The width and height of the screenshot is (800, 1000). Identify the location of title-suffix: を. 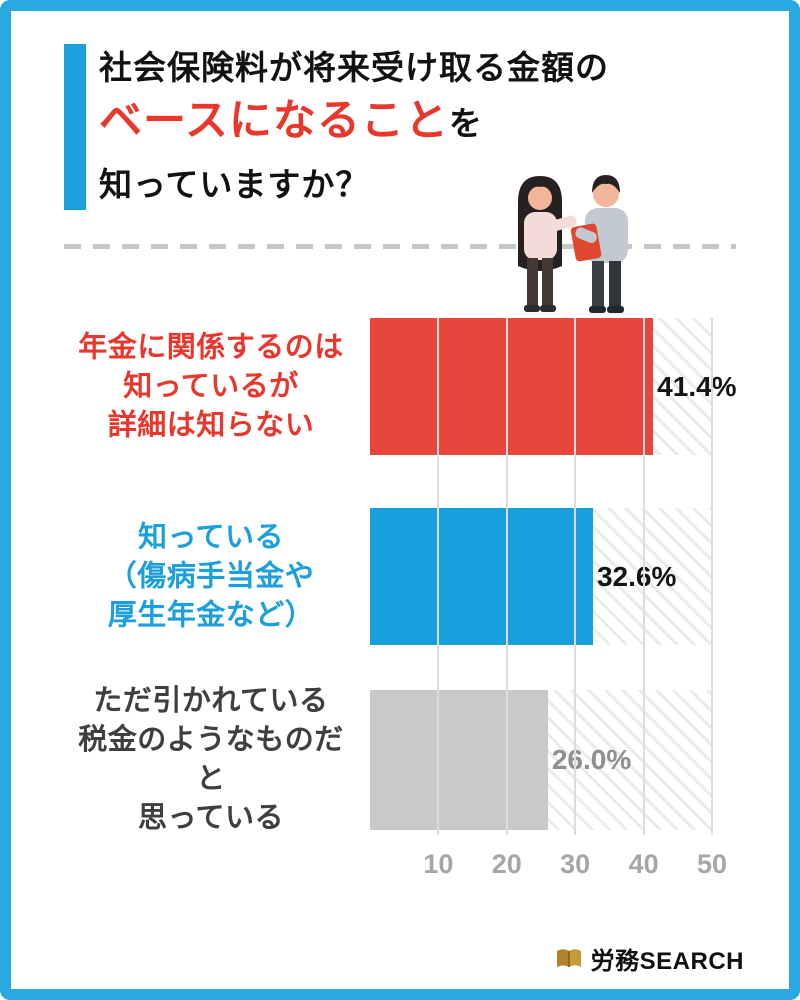
(465, 123).